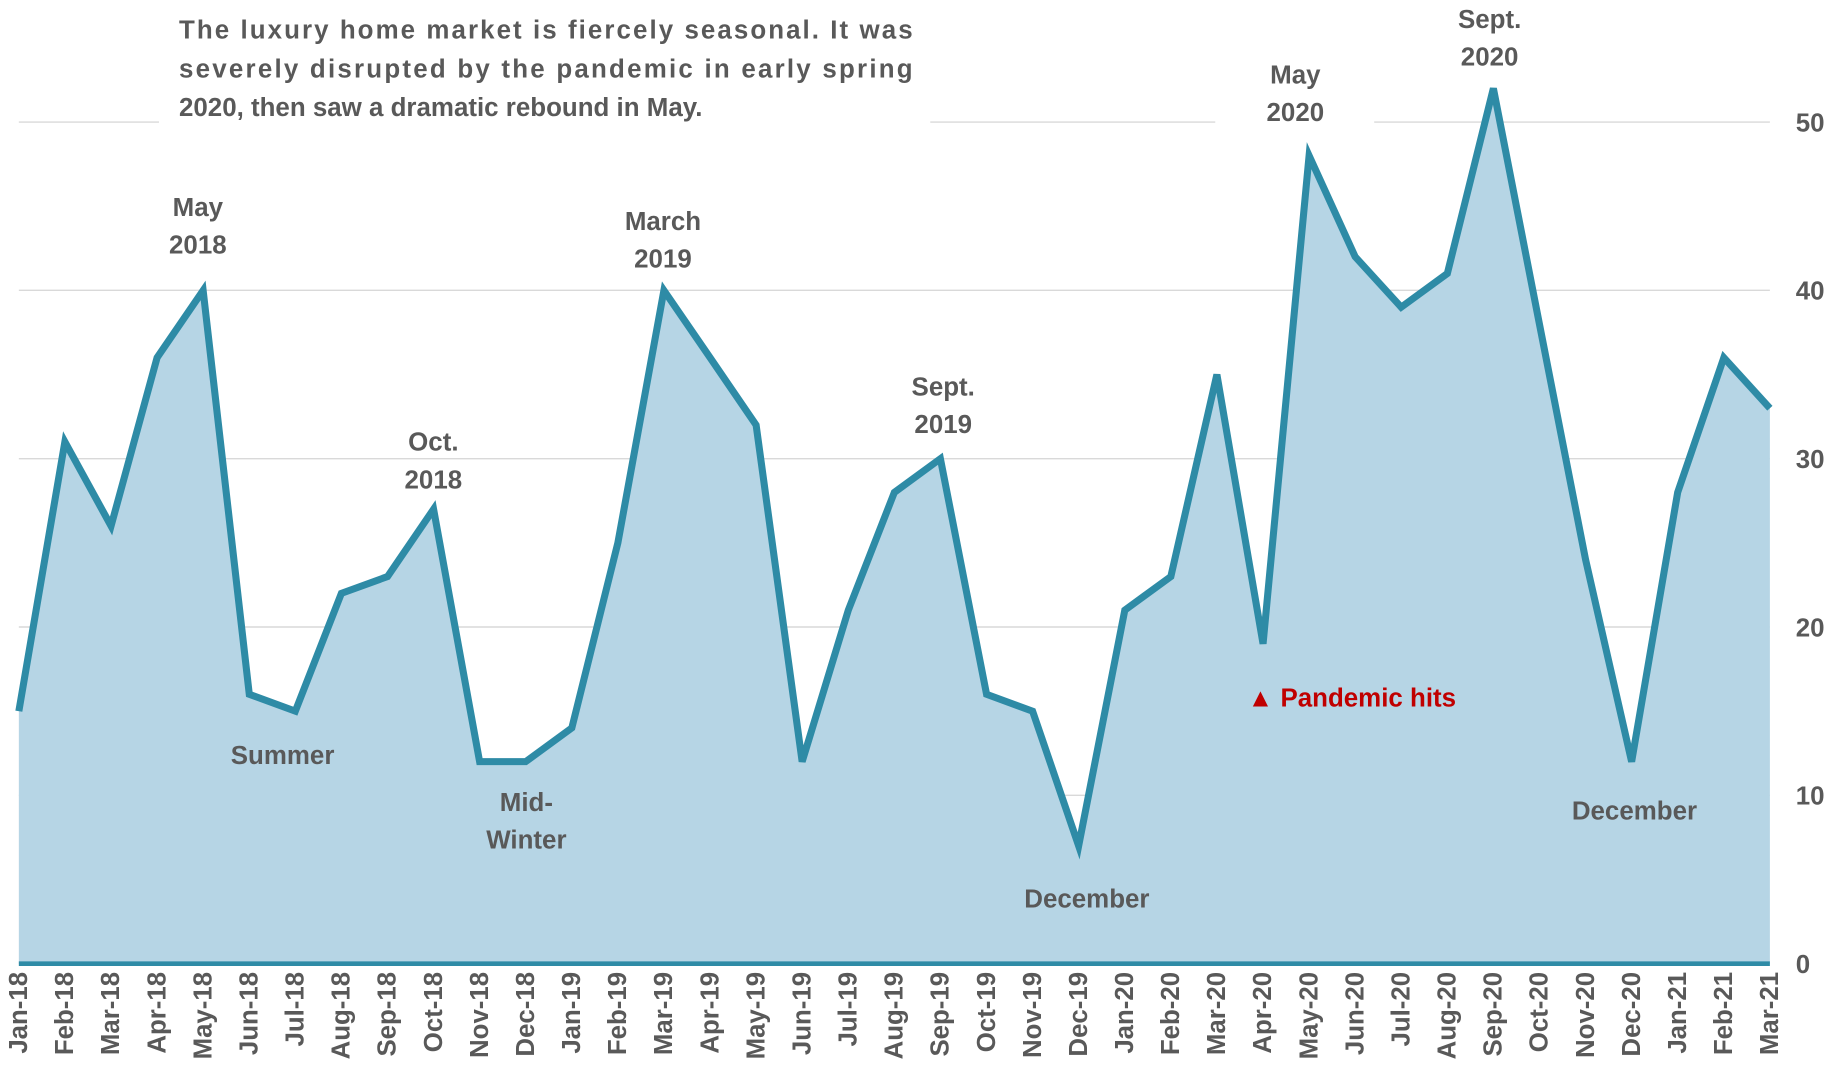 The width and height of the screenshot is (1837, 1074). I want to click on x-tick-label: Nov-20, so click(1586, 1015).